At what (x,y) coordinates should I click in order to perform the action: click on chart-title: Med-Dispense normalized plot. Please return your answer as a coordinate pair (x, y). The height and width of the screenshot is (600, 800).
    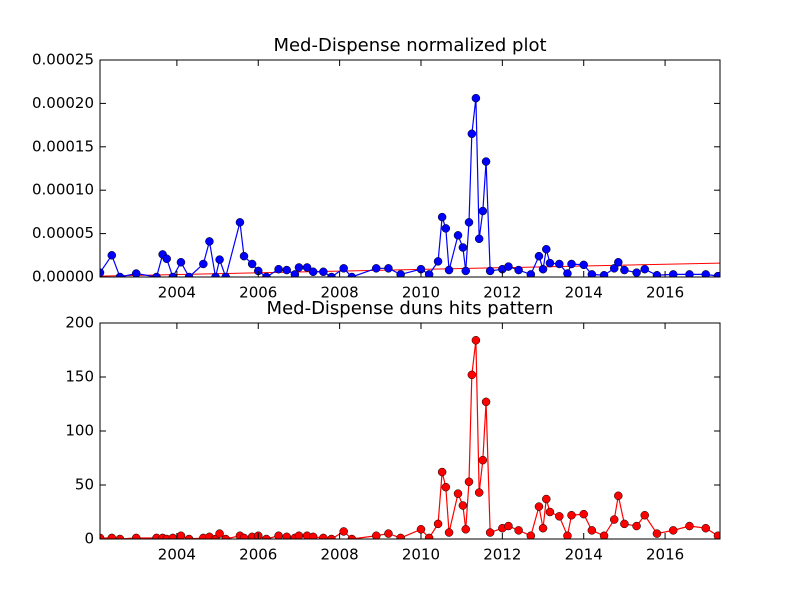
    Looking at the image, I should click on (409, 45).